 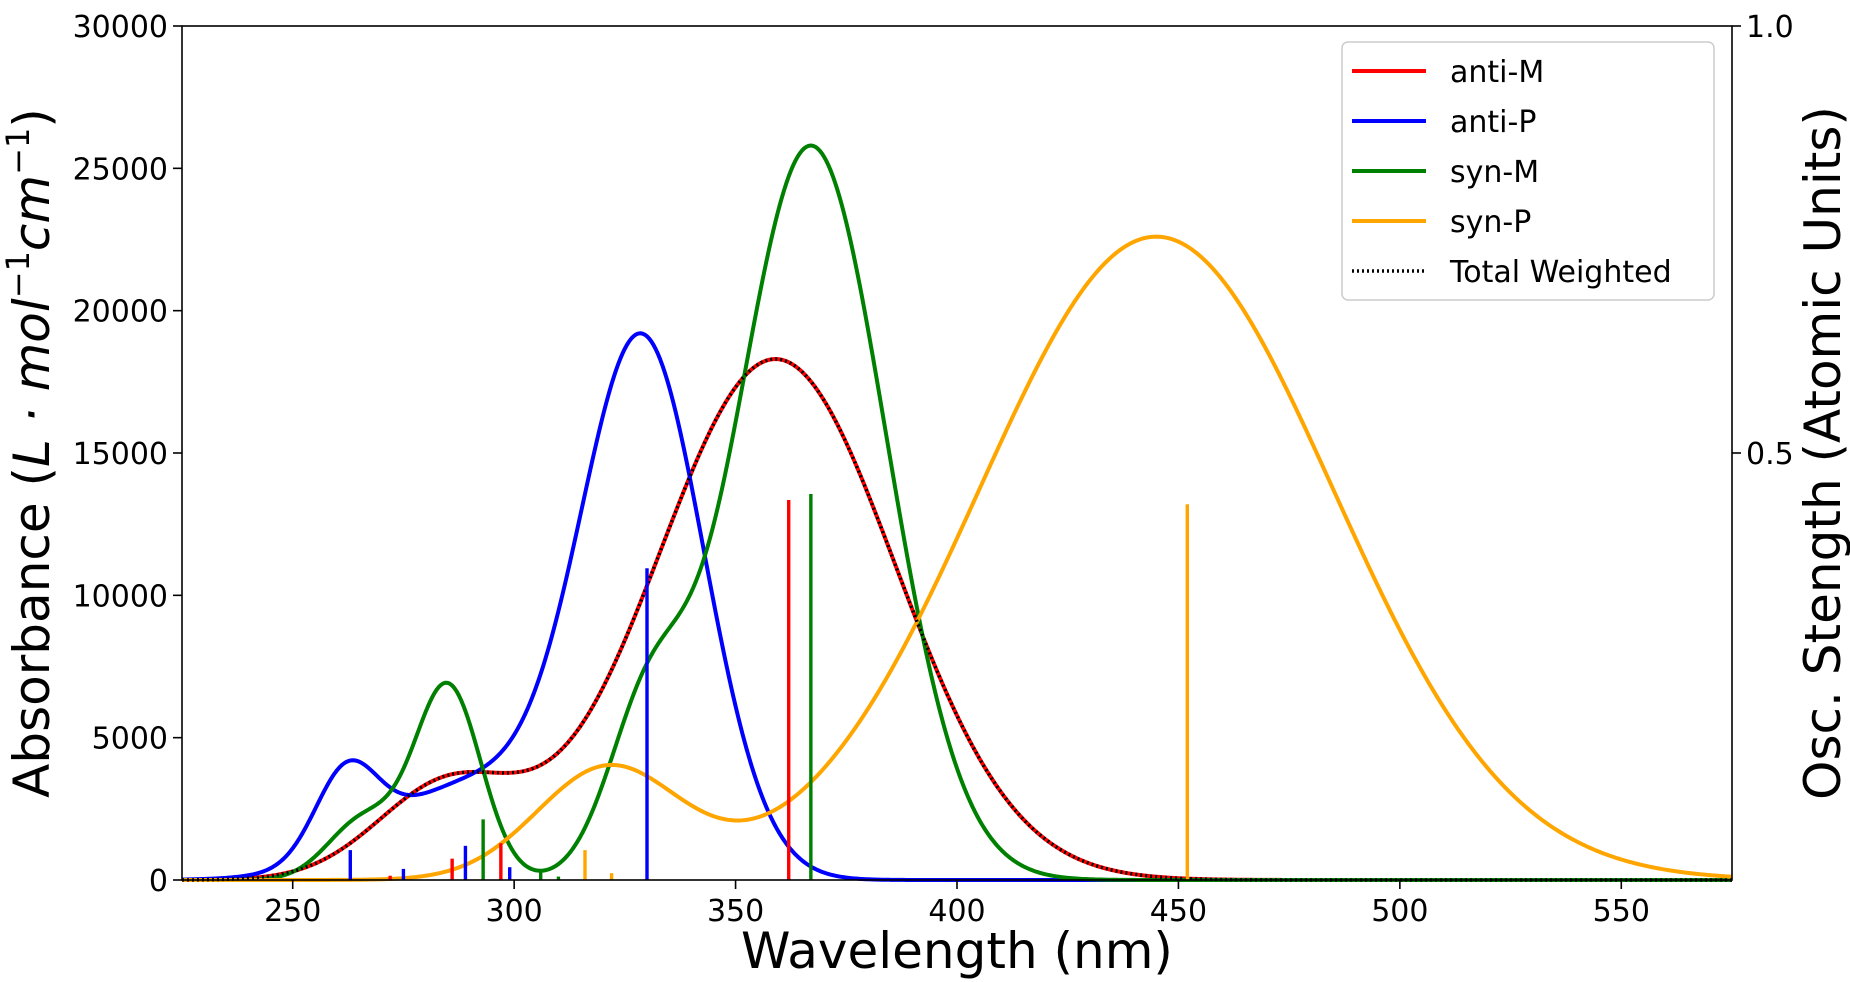 I want to click on legend: anti-M anti-P syn-M syn-P Total Weighted, so click(x=1528, y=171).